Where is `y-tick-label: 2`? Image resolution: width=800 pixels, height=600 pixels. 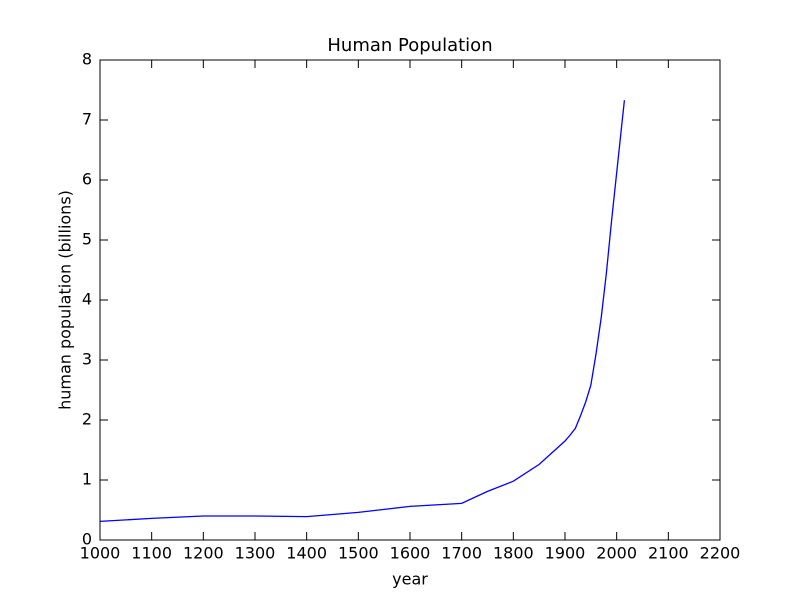 y-tick-label: 2 is located at coordinates (87, 419).